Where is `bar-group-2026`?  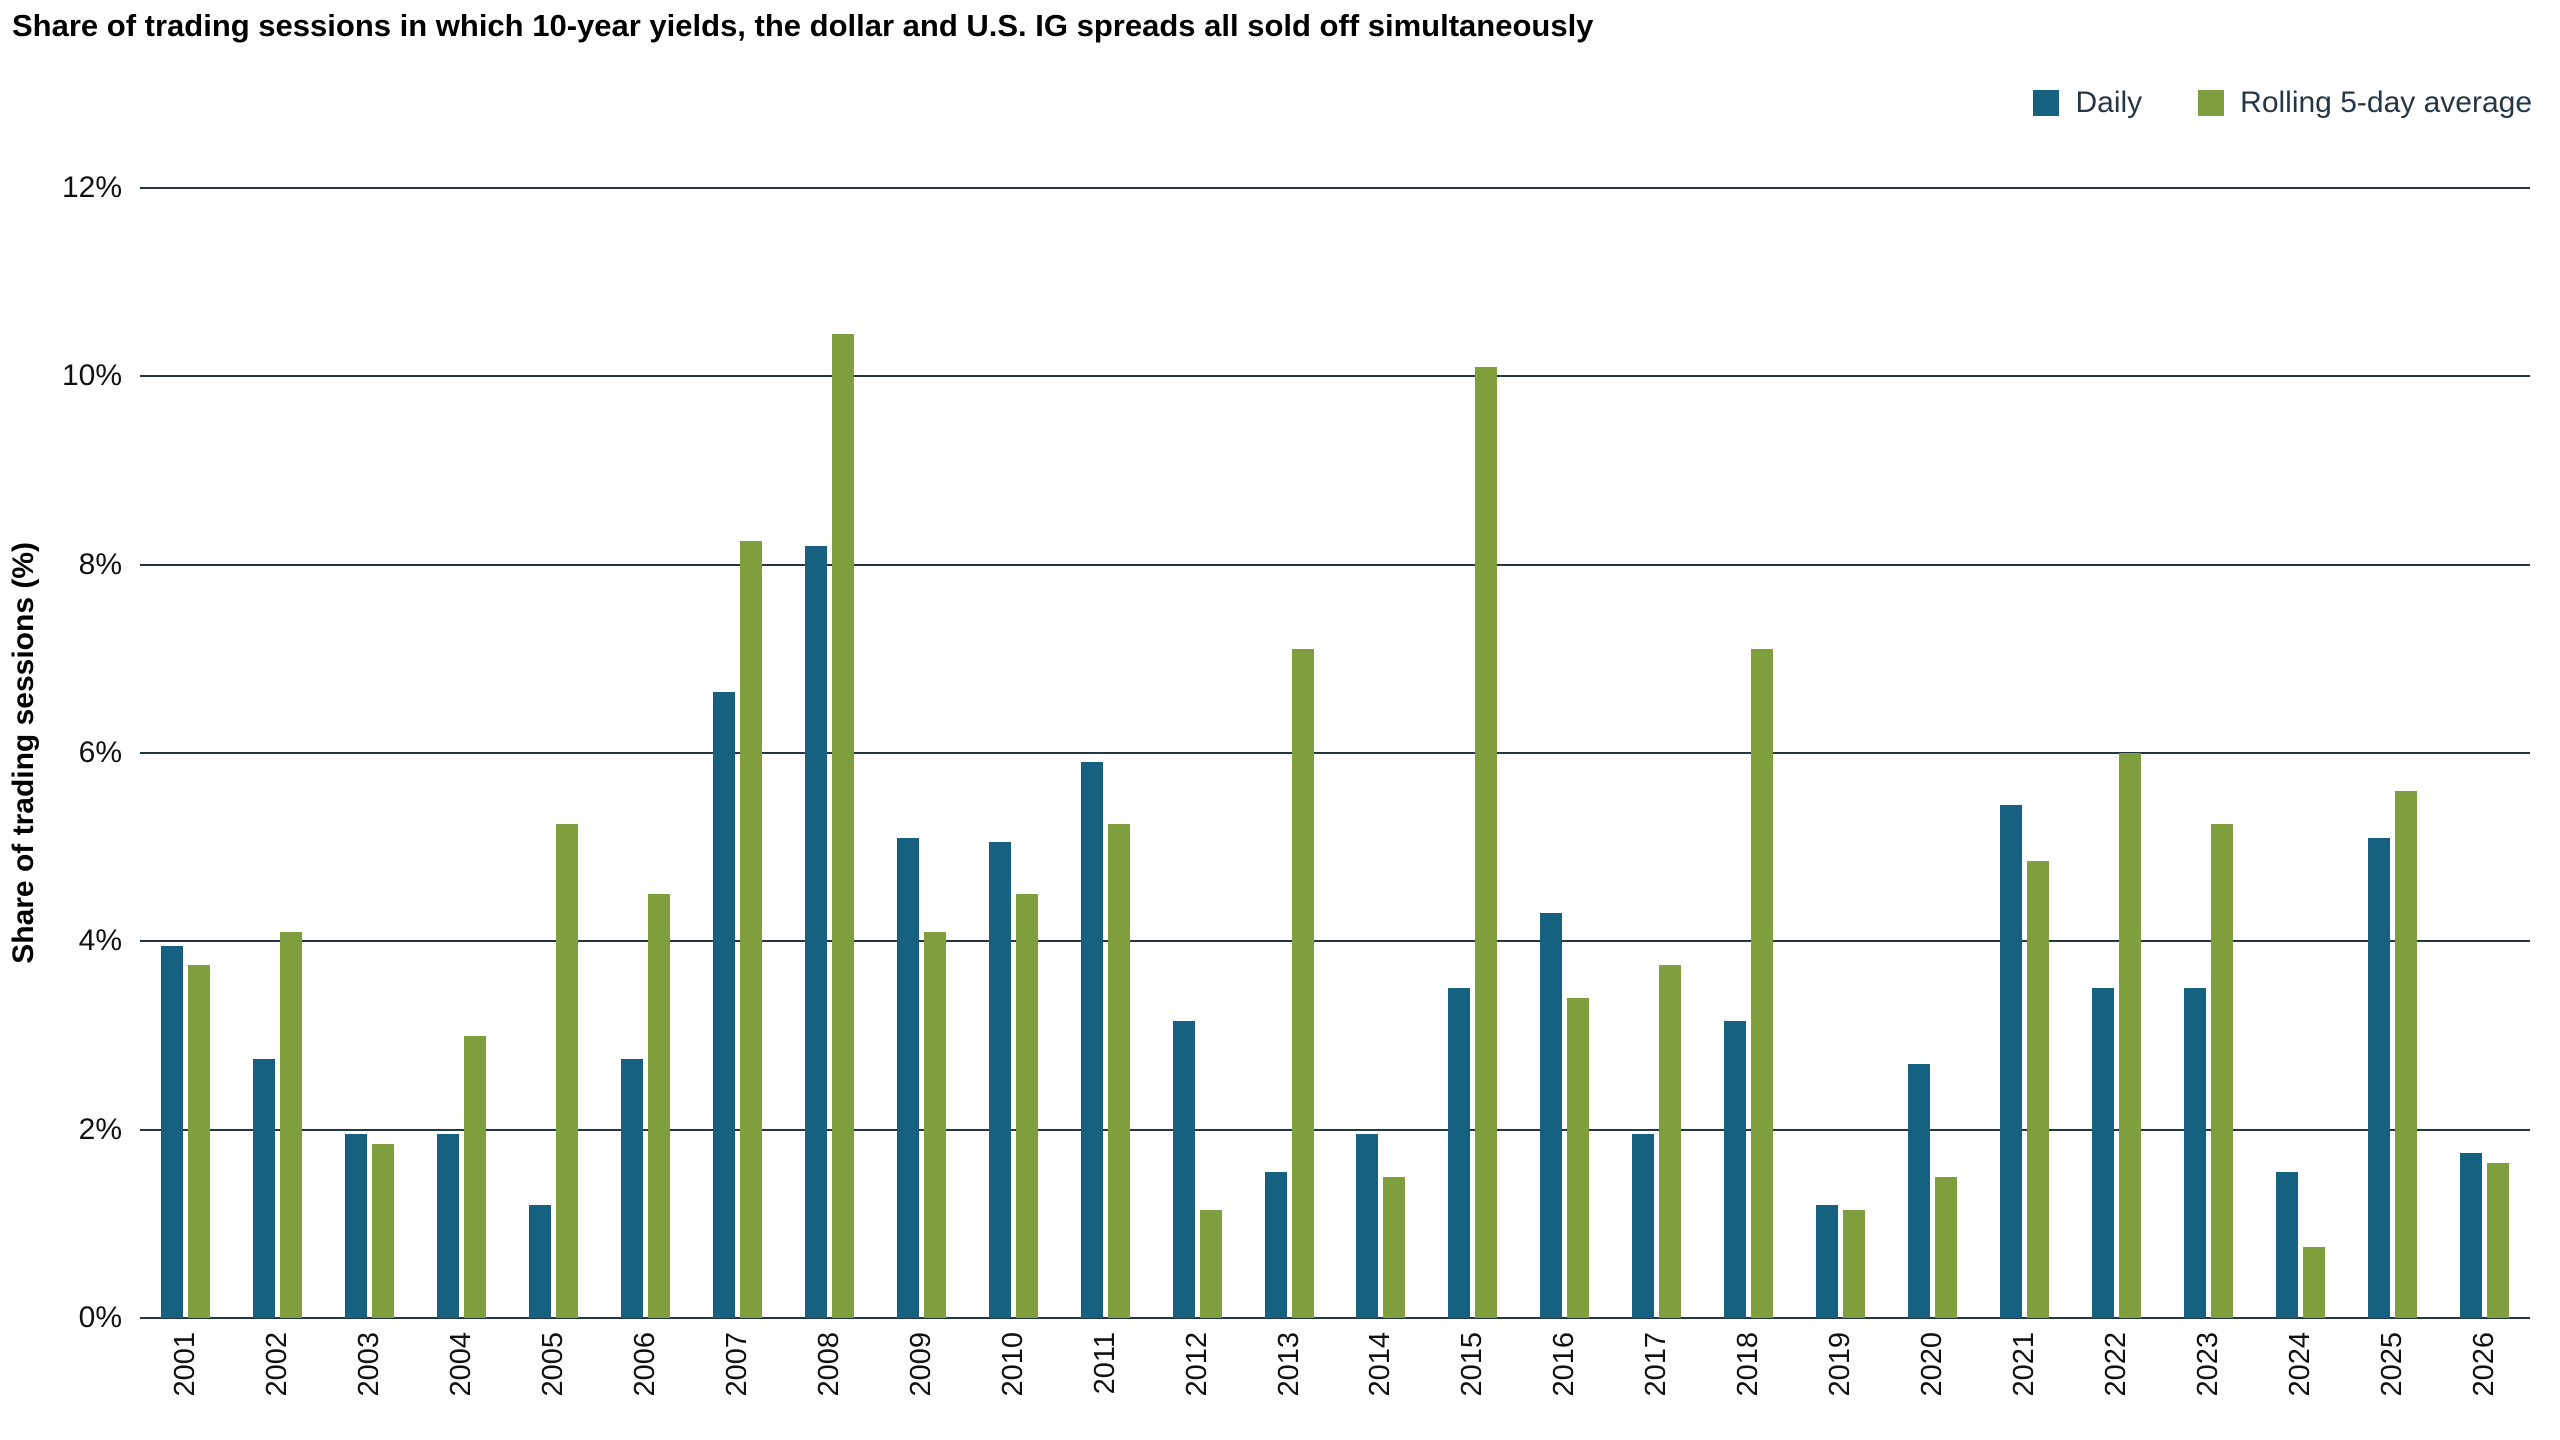 bar-group-2026 is located at coordinates (2484, 753).